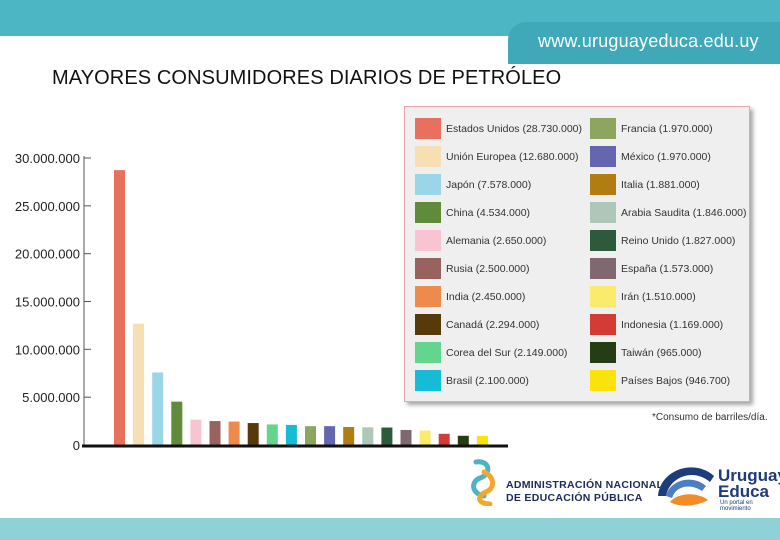 The height and width of the screenshot is (540, 780). I want to click on legend-label: Italia (1.881.000), so click(660, 184).